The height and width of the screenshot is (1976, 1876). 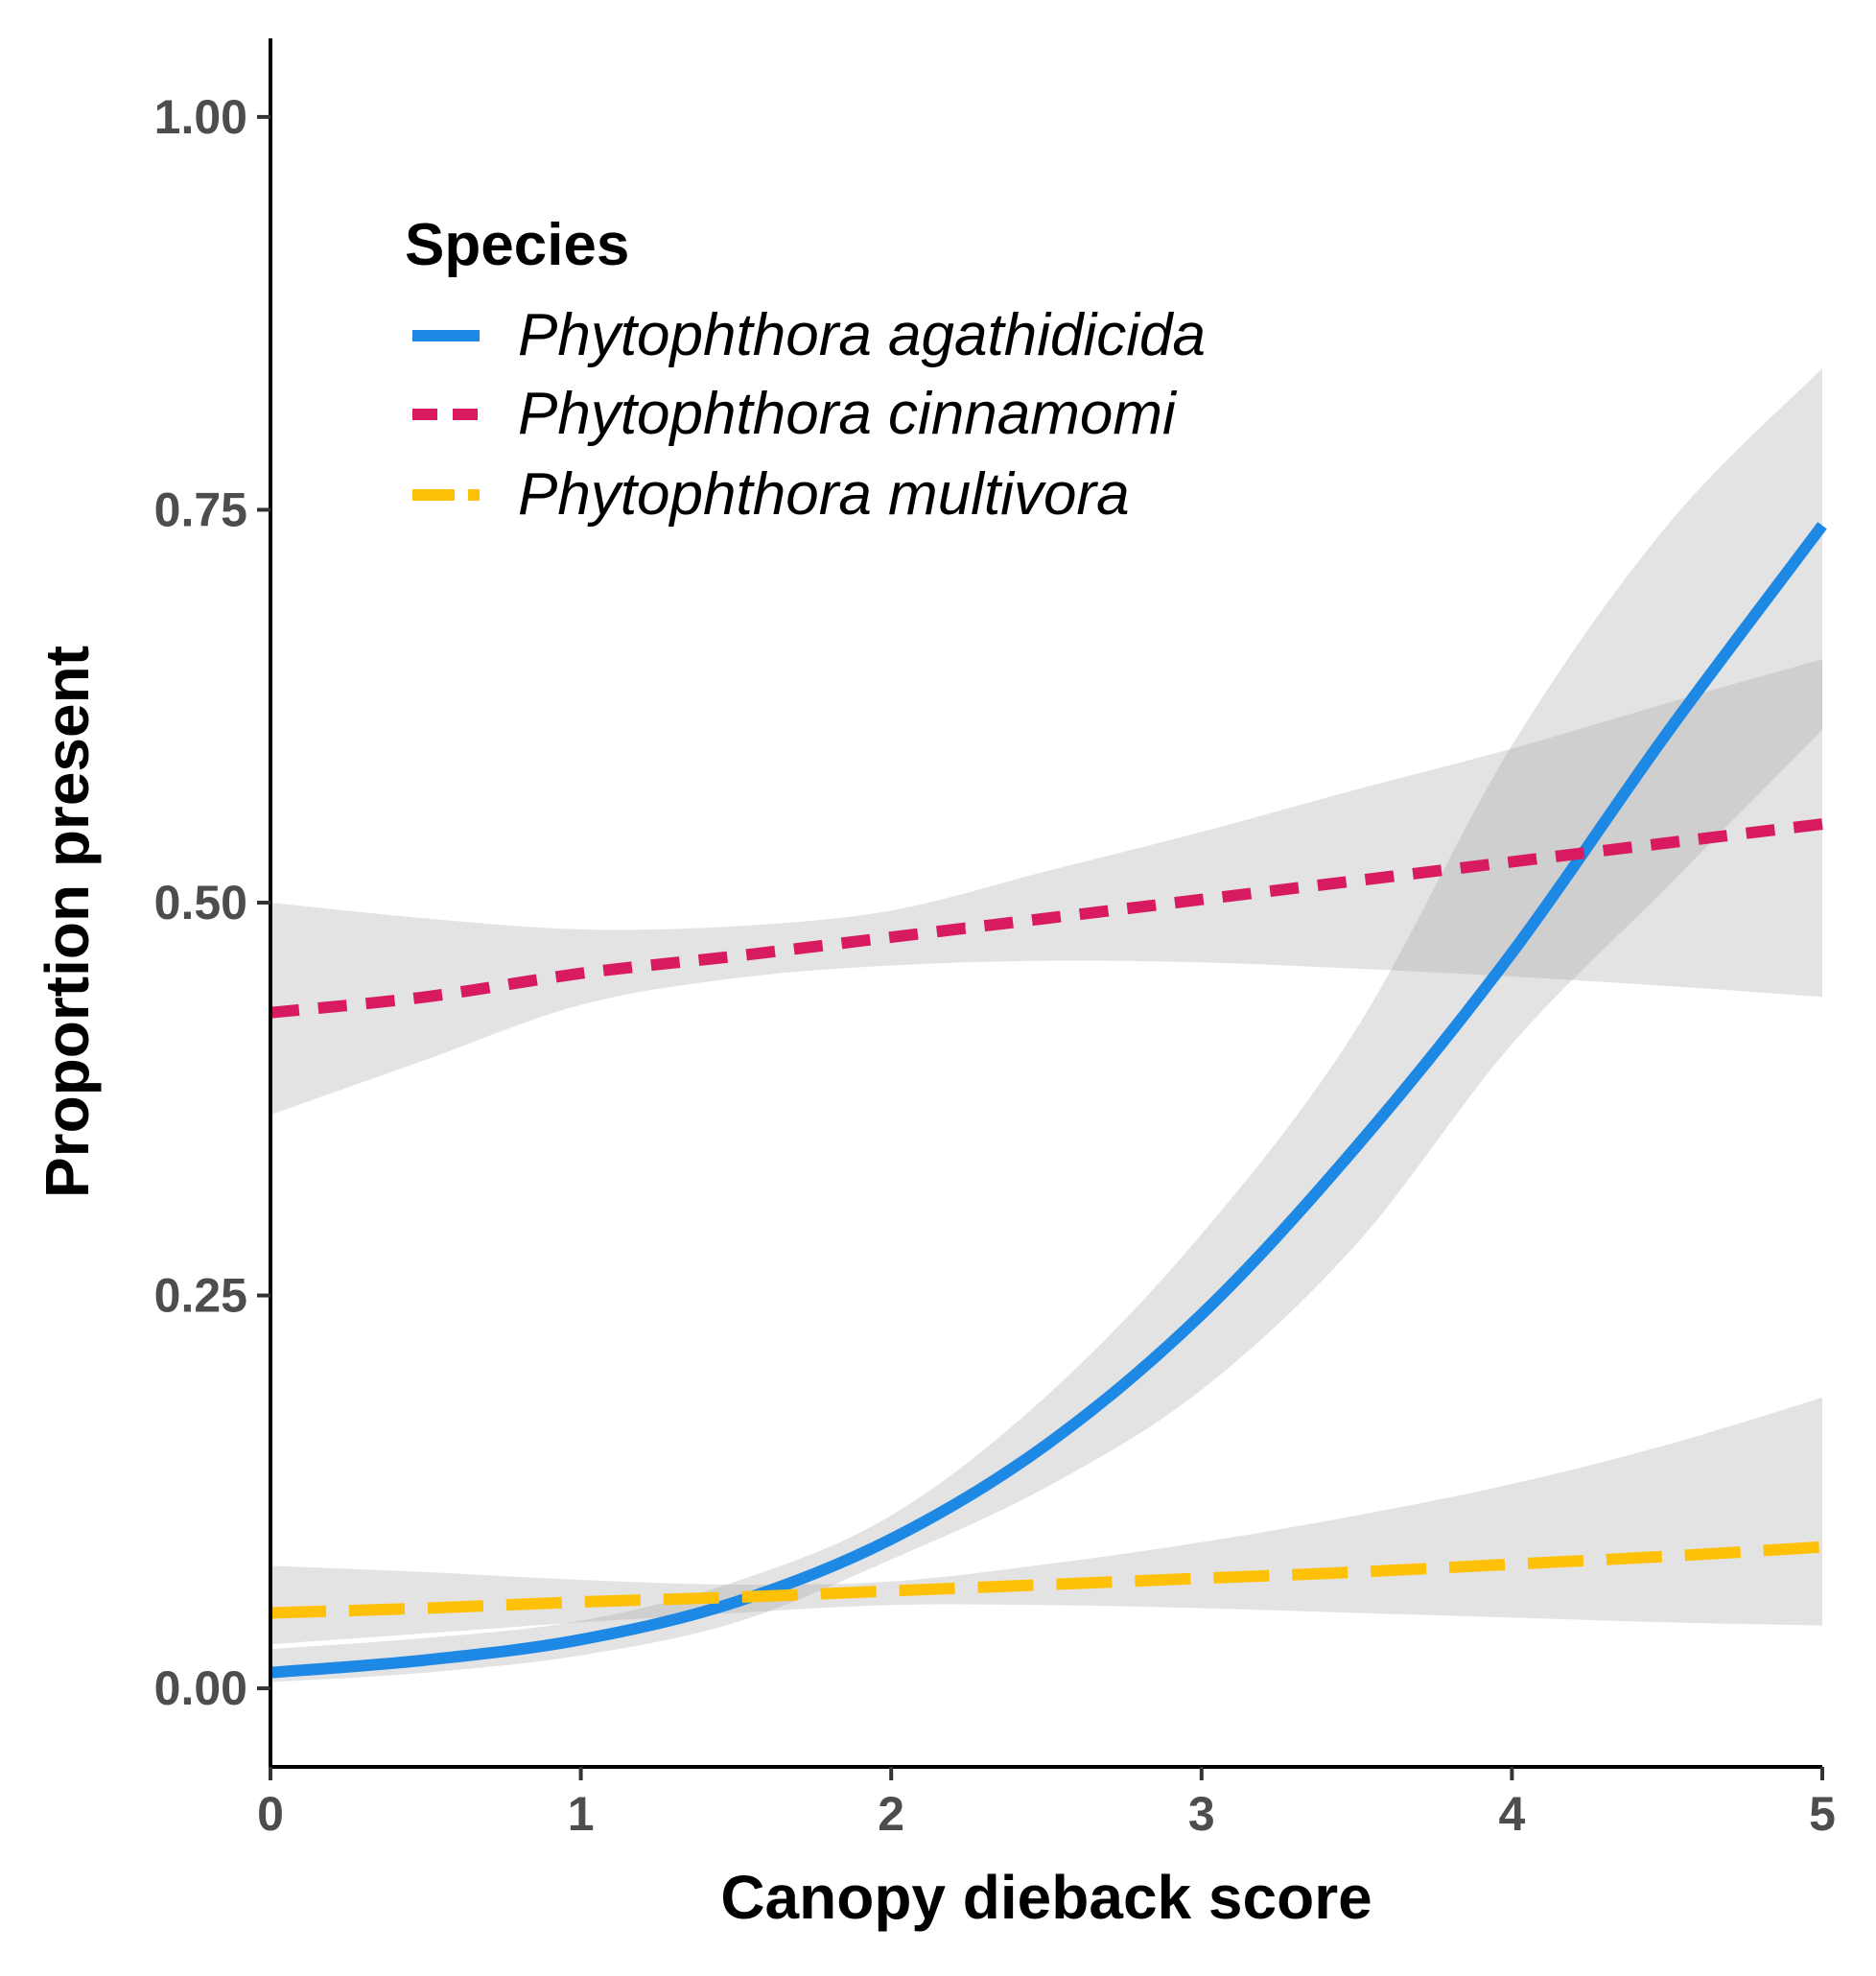 What do you see at coordinates (67, 922) in the screenshot?
I see `y-axis-title: Proportion present` at bounding box center [67, 922].